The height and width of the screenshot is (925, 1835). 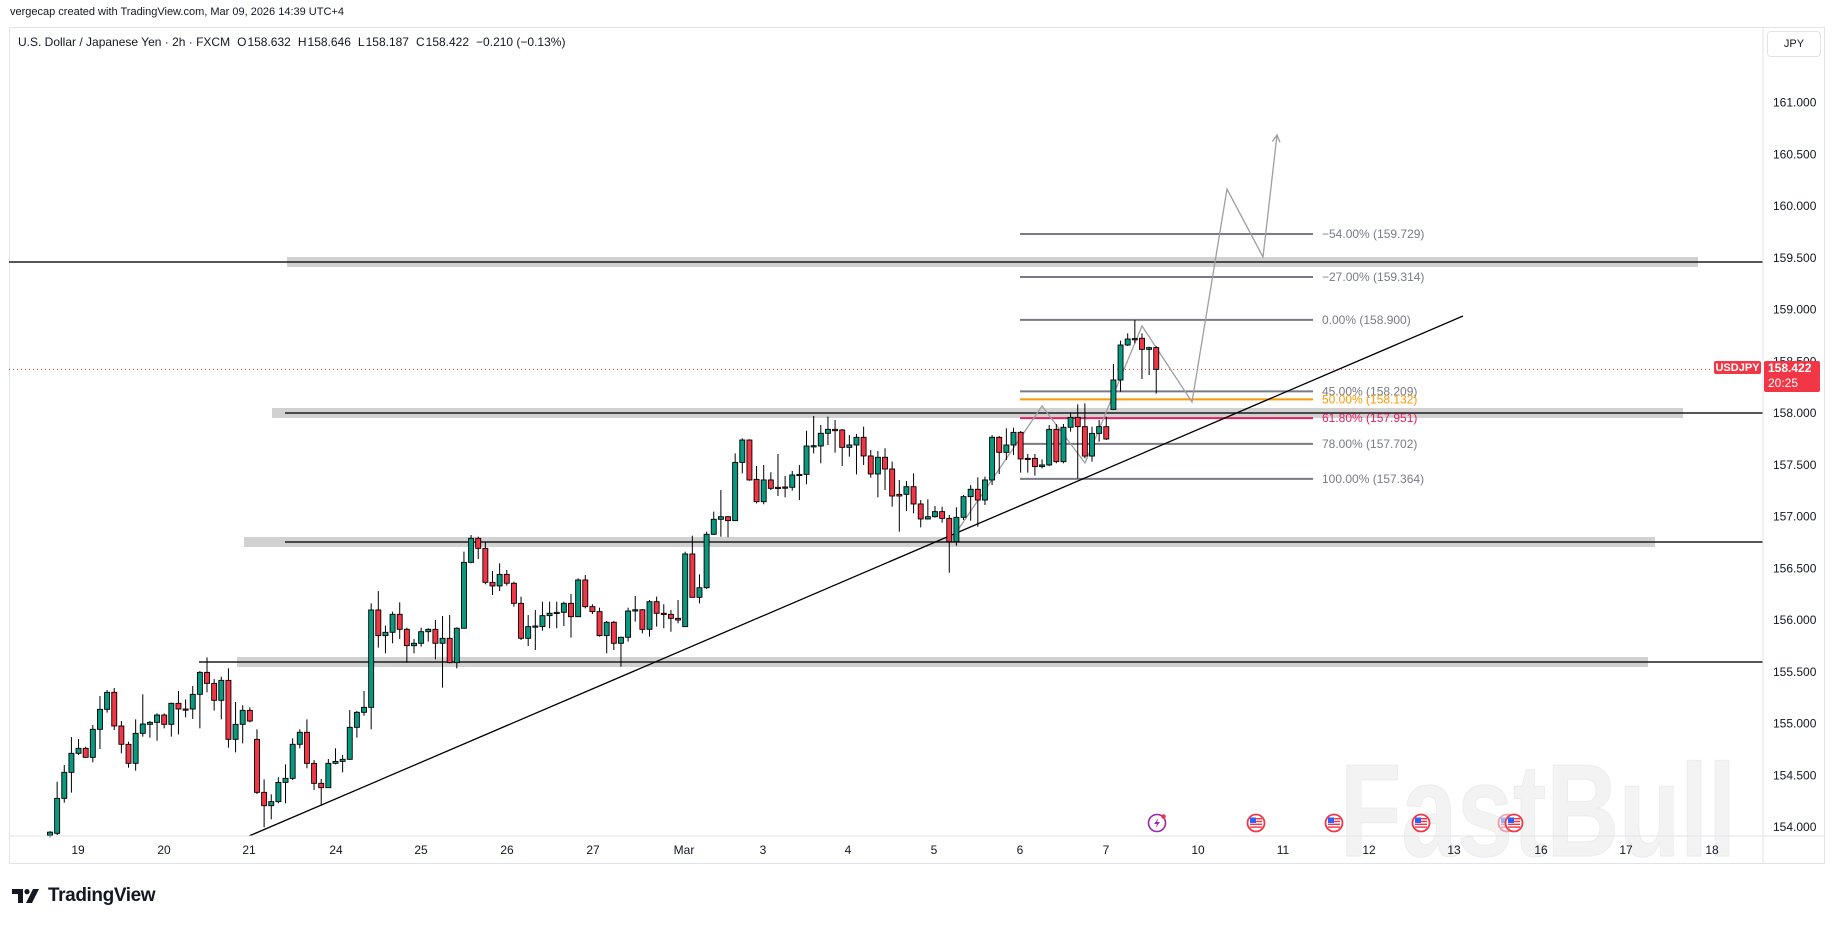 I want to click on fib-level-label: 45.00% (158.209), so click(x=1369, y=391).